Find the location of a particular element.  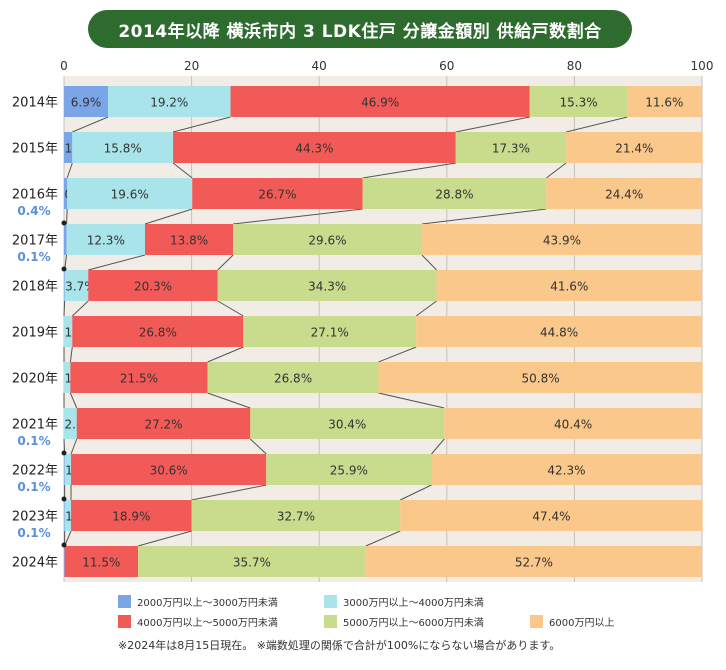

data-label: 25.9% is located at coordinates (349, 471).